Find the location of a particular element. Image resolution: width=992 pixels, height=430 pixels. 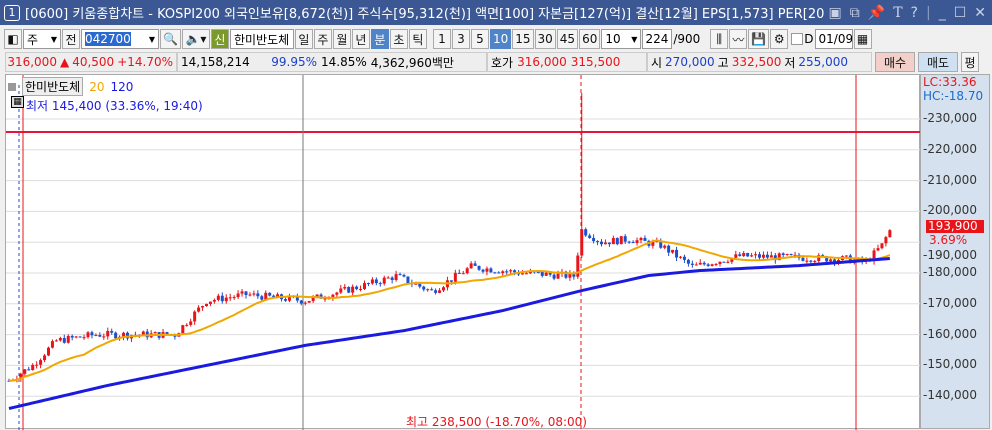

interval-1: 1 is located at coordinates (441, 39).